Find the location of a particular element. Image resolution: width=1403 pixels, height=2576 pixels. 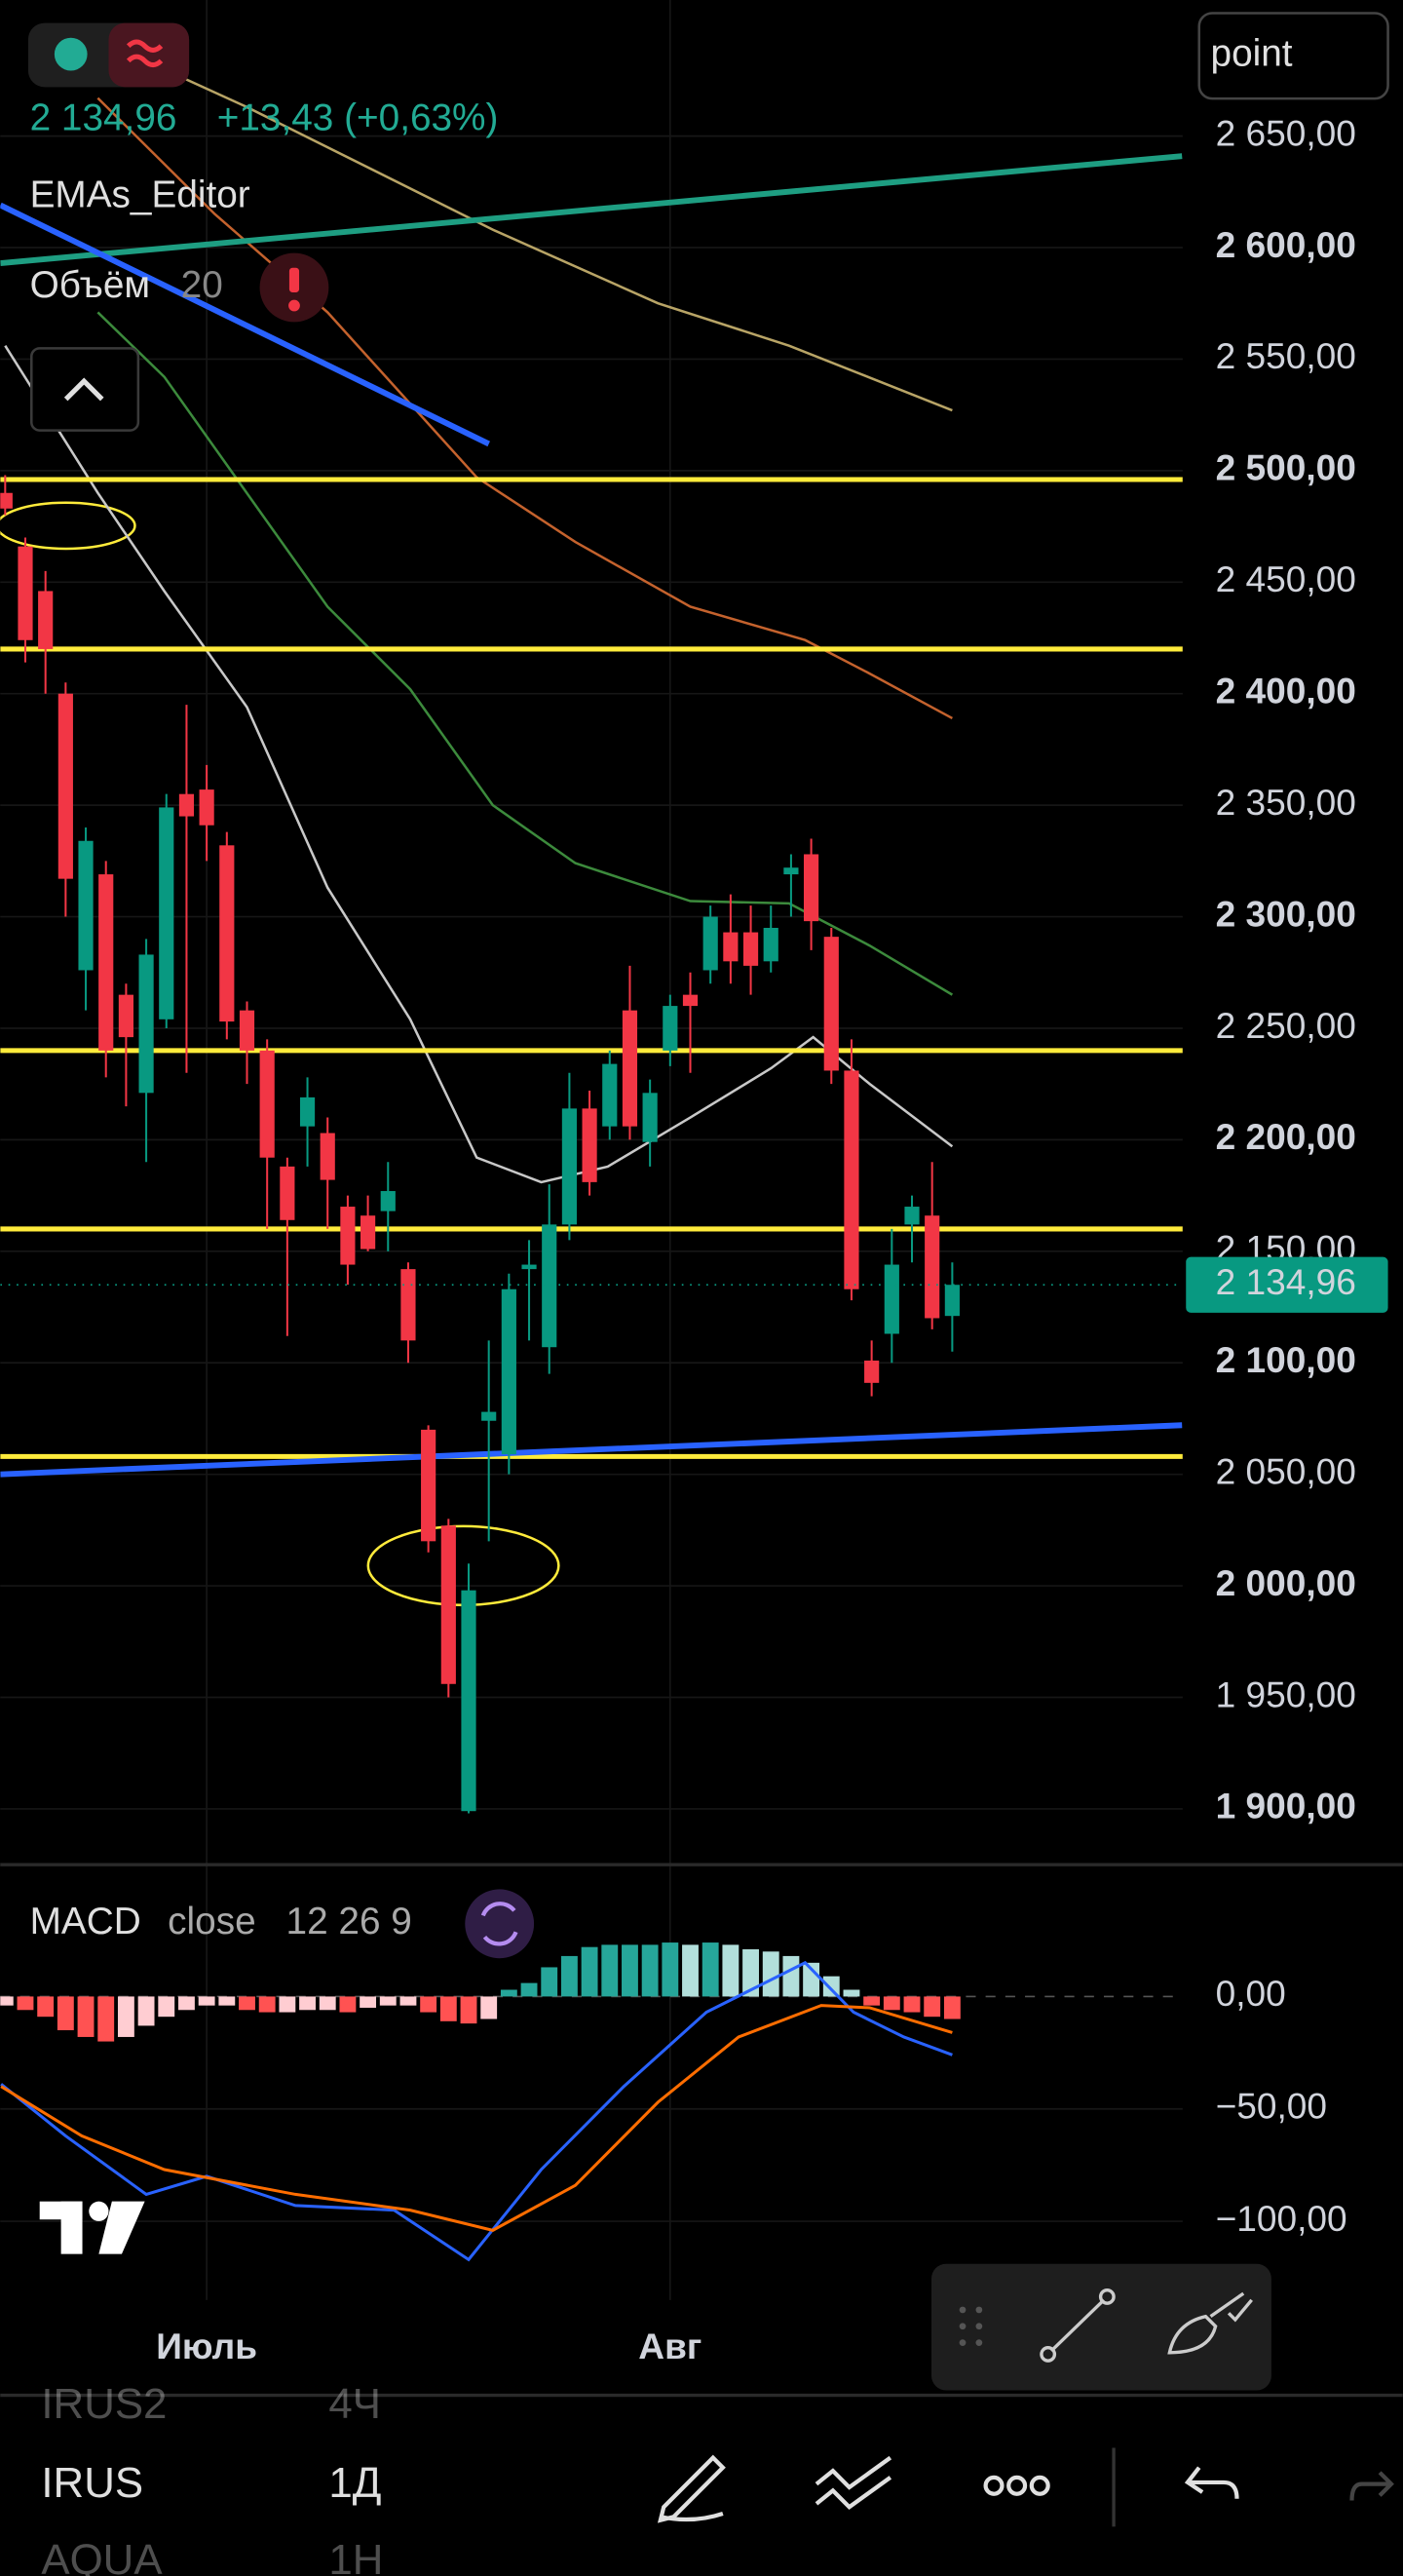

y-tick-label: −50,00 is located at coordinates (1271, 2106).